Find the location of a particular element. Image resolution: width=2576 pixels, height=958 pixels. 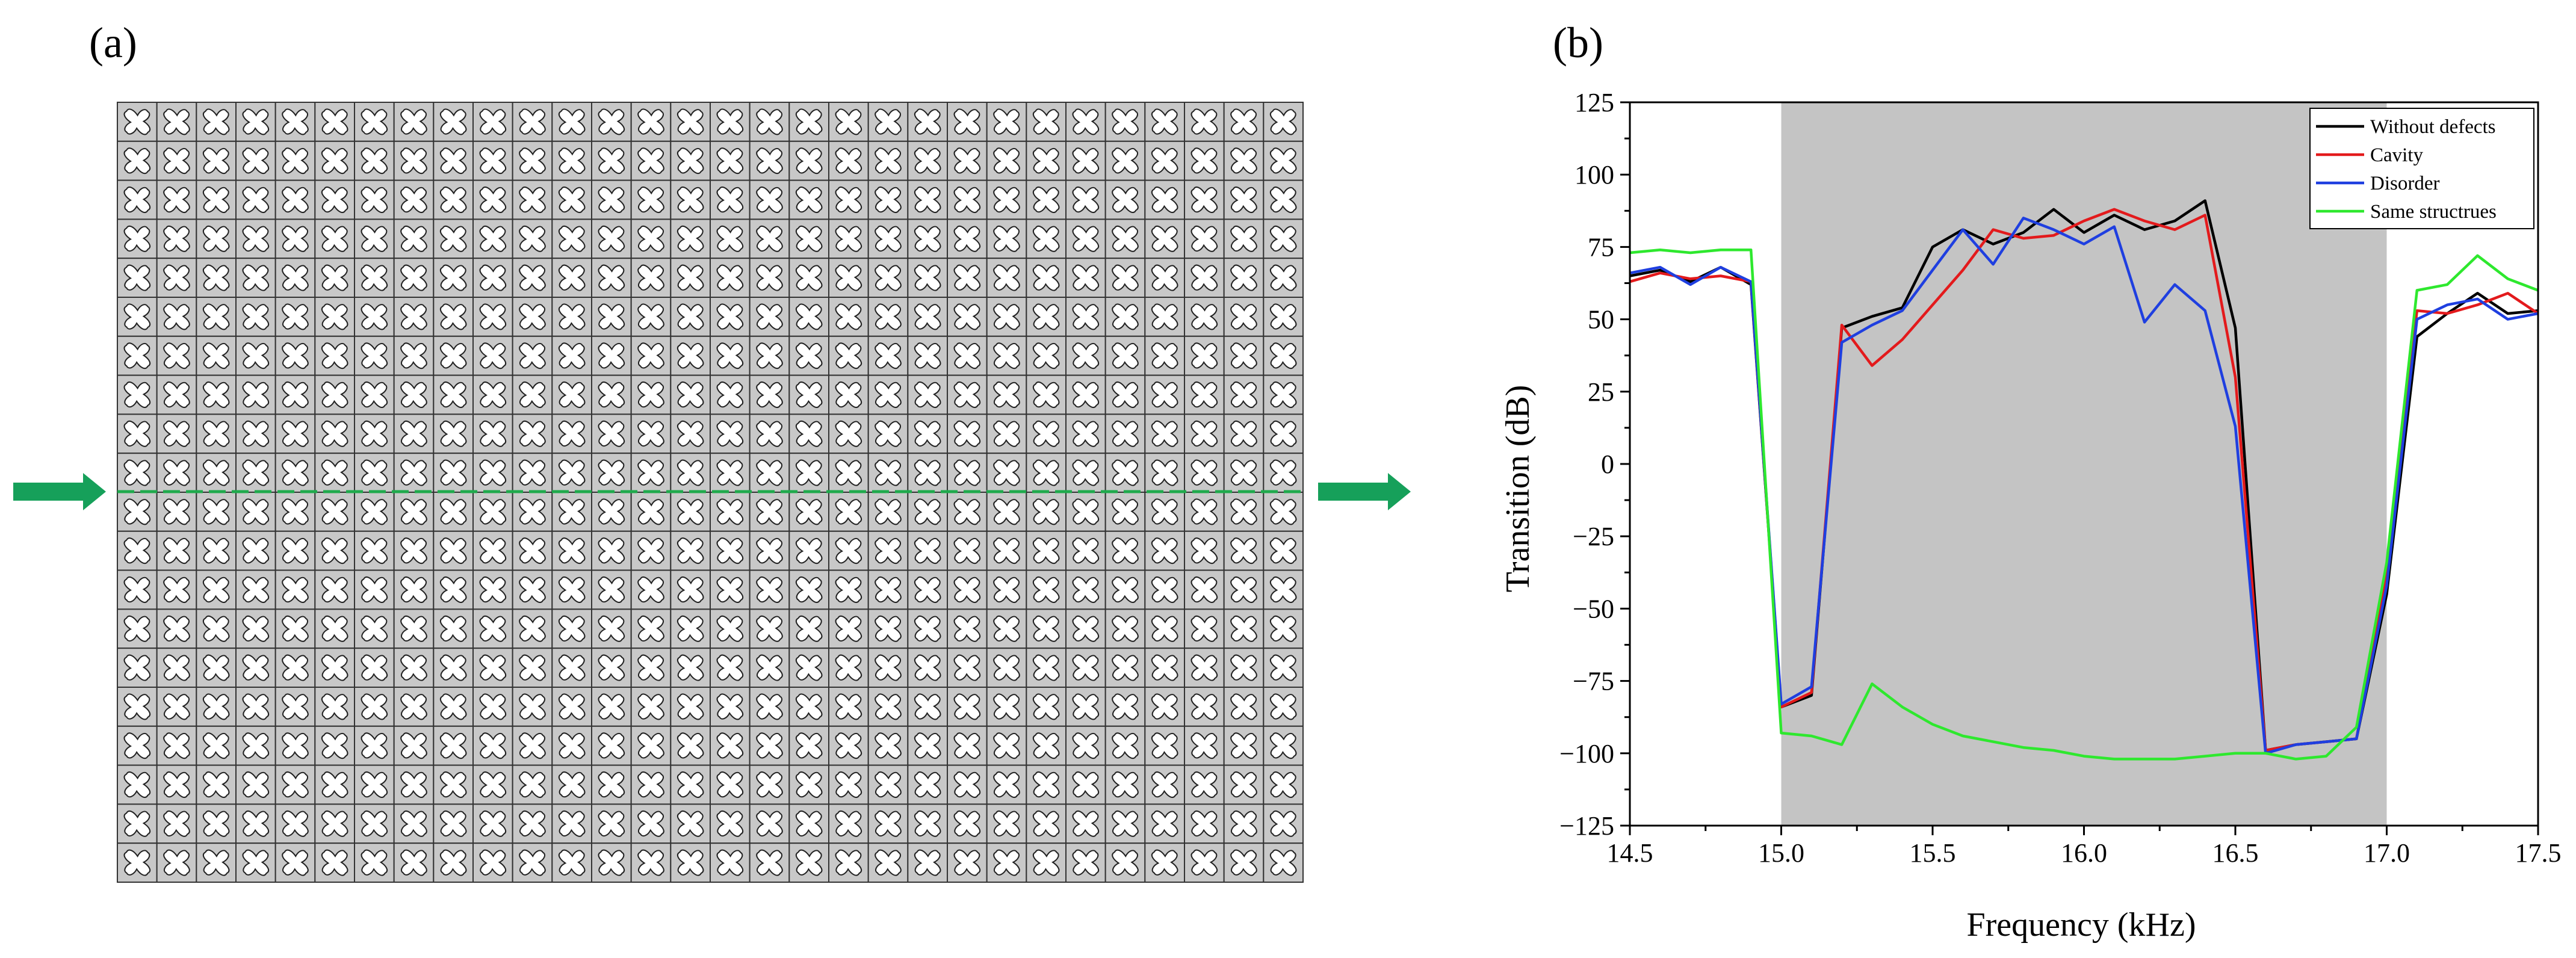

legend-entry: Cavity is located at coordinates (2396, 155).